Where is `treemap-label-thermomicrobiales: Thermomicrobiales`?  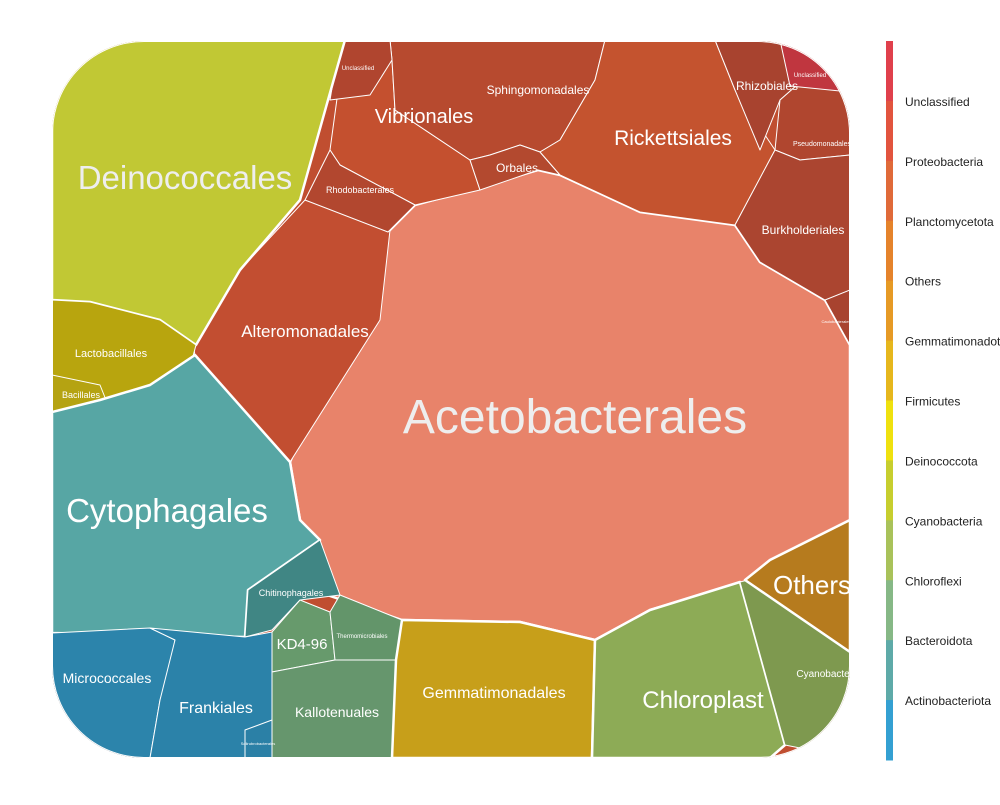
treemap-label-thermomicrobiales: Thermomicrobiales is located at coordinates (361, 637).